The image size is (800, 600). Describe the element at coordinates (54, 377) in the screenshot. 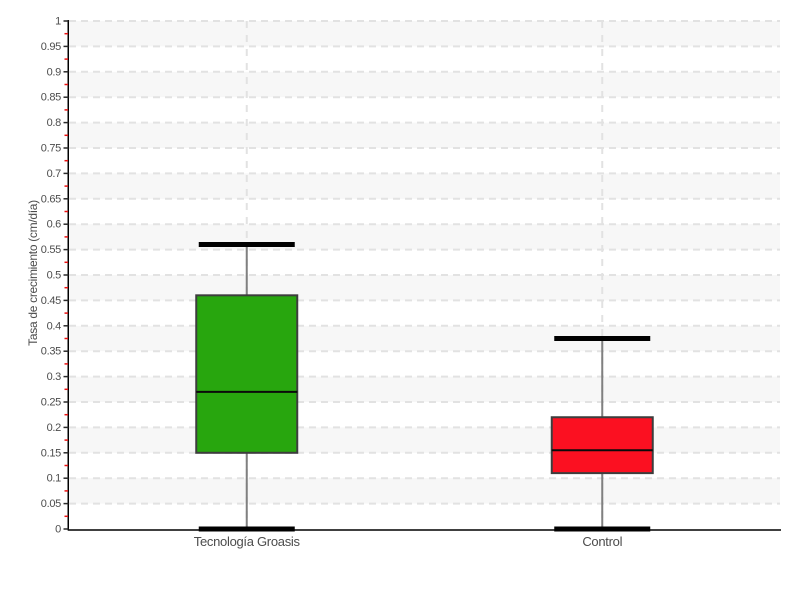

I see `y-tick-label: 0.3` at that location.